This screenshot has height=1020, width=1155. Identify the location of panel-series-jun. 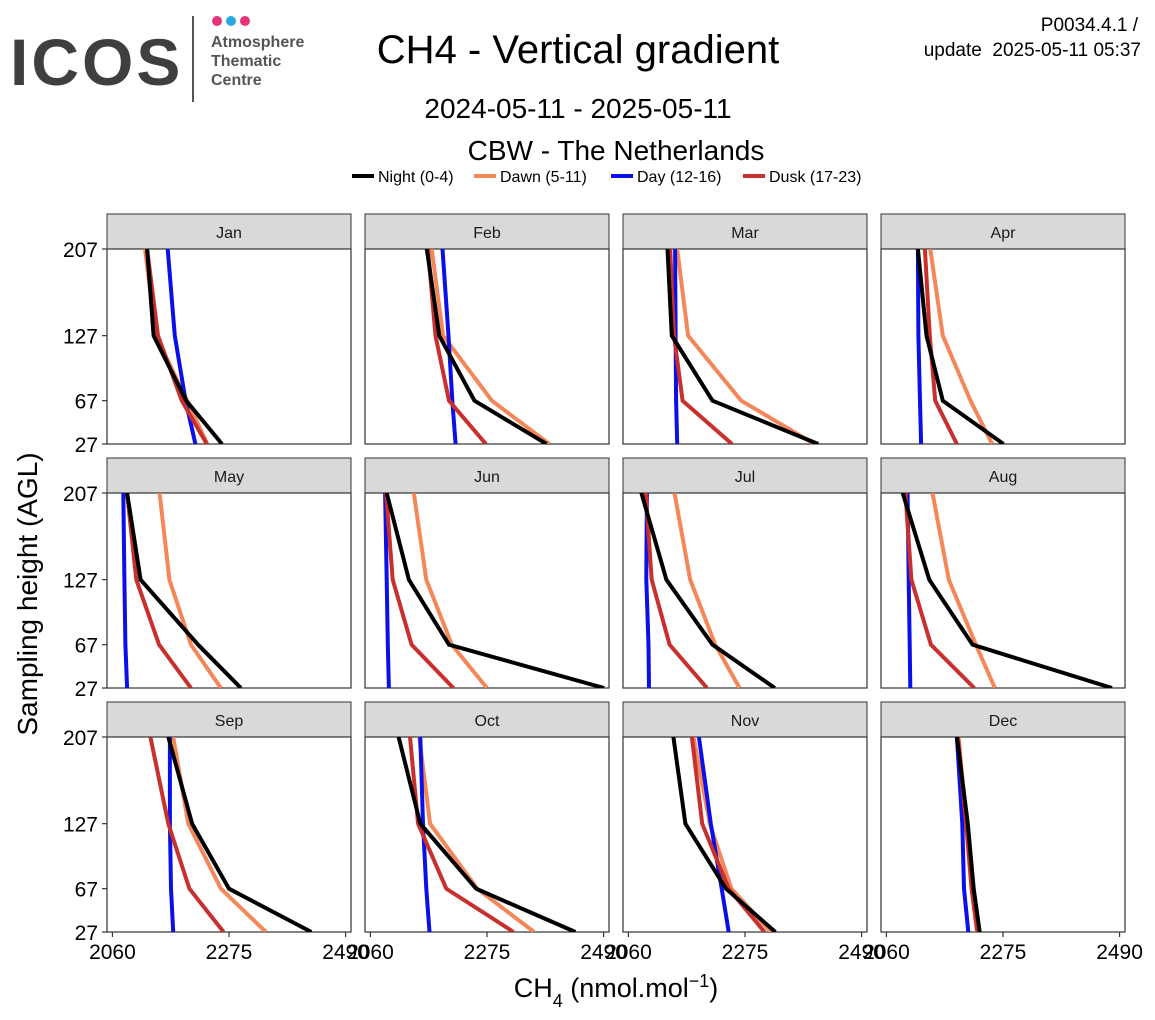
(494, 590).